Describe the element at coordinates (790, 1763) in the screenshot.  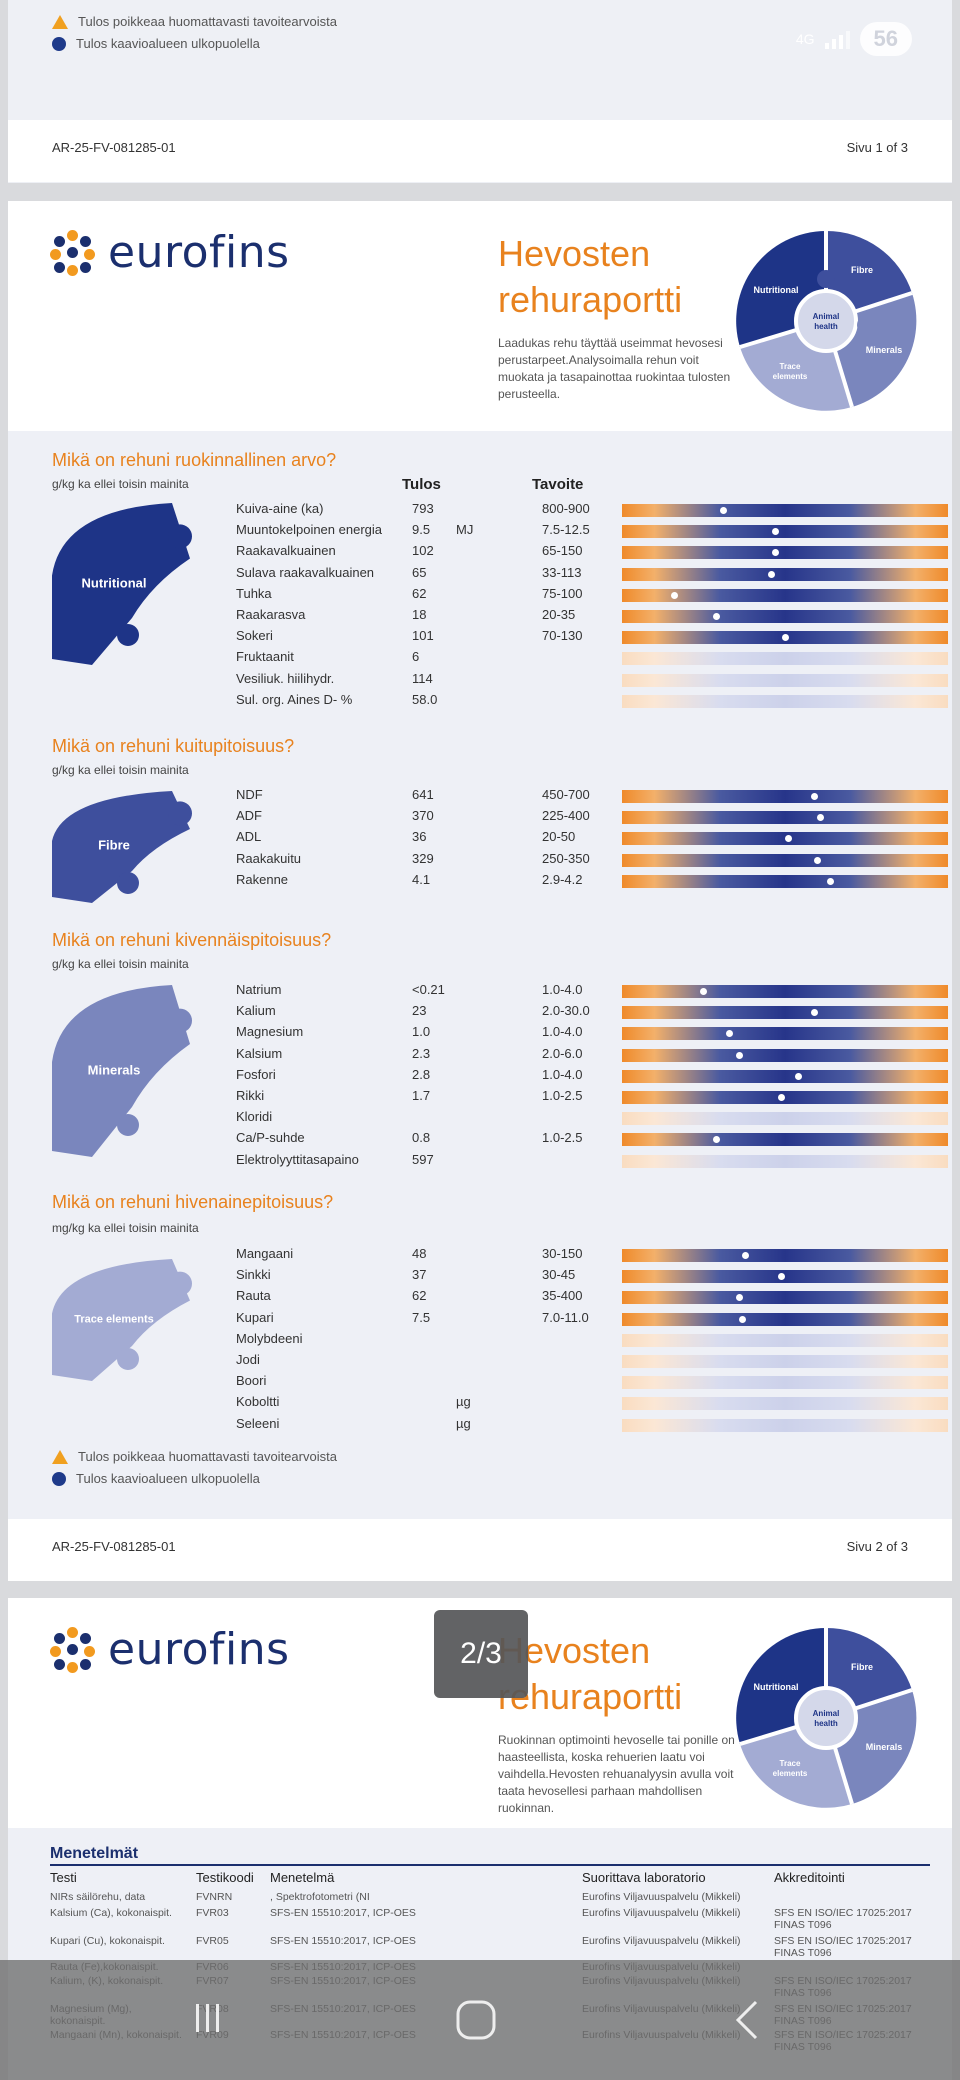
I see `svg-text: Trace` at that location.